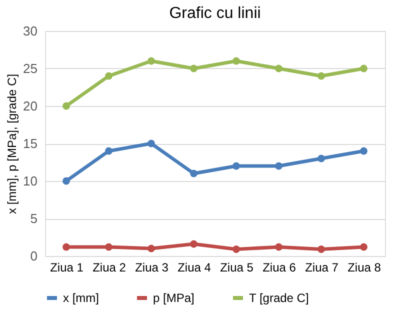 The height and width of the screenshot is (324, 415). What do you see at coordinates (279, 298) in the screenshot?
I see `legend-label: T [grade C]` at bounding box center [279, 298].